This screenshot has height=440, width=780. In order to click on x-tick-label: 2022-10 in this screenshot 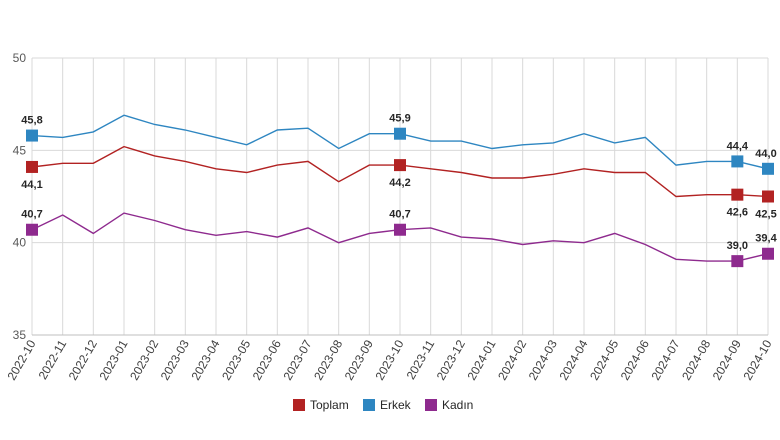, I will do `click(21, 359)`.